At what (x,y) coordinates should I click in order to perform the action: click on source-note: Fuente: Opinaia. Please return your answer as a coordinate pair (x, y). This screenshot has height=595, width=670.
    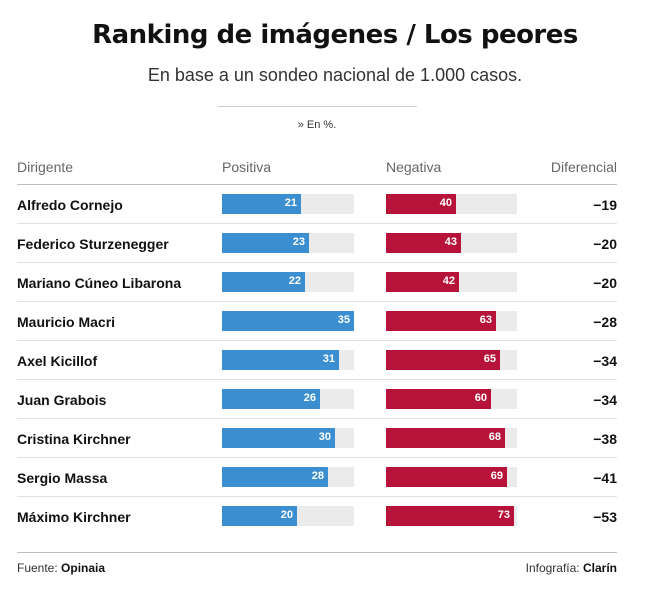
    Looking at the image, I should click on (61, 568).